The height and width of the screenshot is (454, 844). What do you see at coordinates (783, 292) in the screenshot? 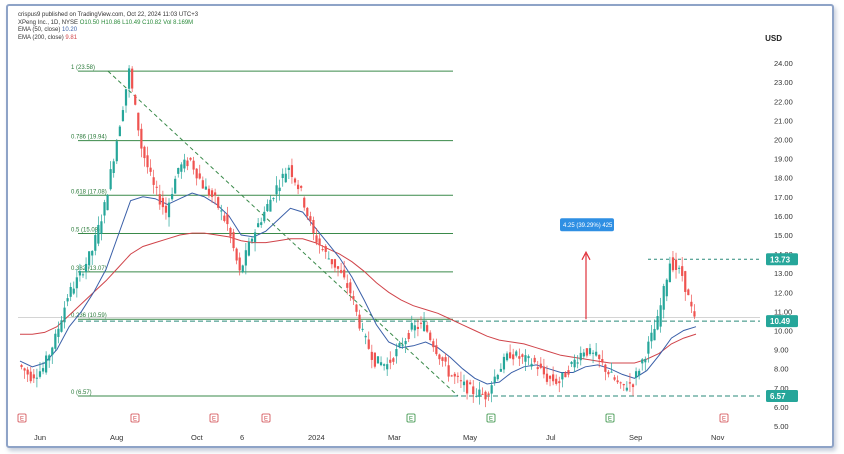
I see `y-tick-label: 12.00` at bounding box center [783, 292].